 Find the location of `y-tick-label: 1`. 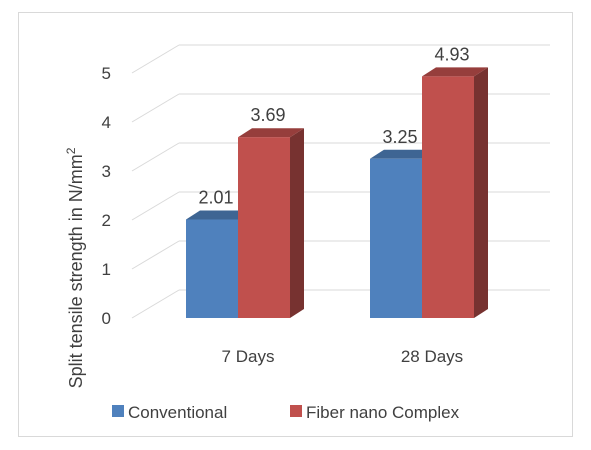

y-tick-label: 1 is located at coordinates (106, 269).